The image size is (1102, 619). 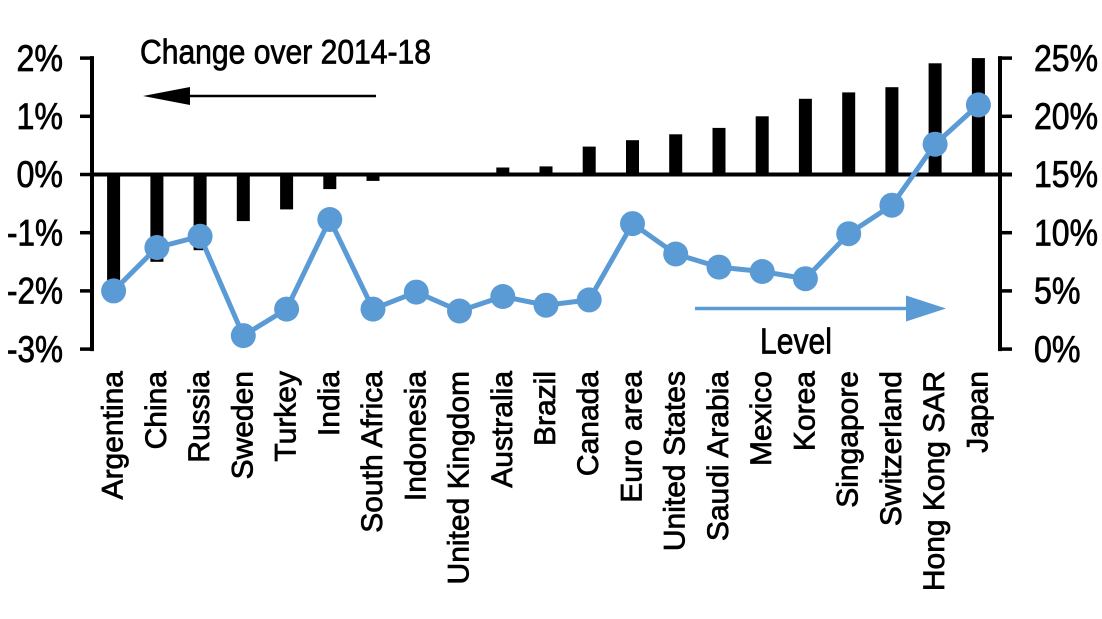 What do you see at coordinates (242, 425) in the screenshot?
I see `svg-text: Sweden` at bounding box center [242, 425].